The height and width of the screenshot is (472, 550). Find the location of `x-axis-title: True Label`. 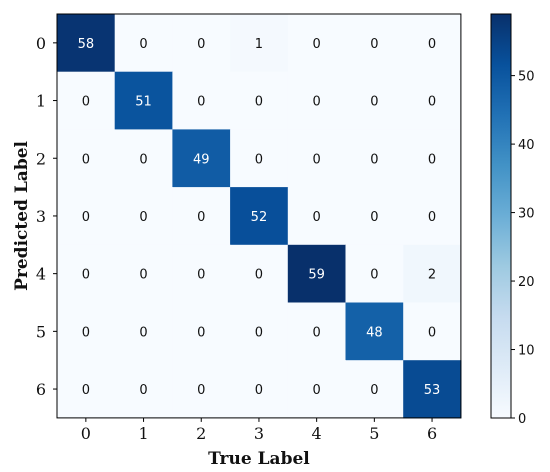

x-axis-title: True Label is located at coordinates (259, 459).